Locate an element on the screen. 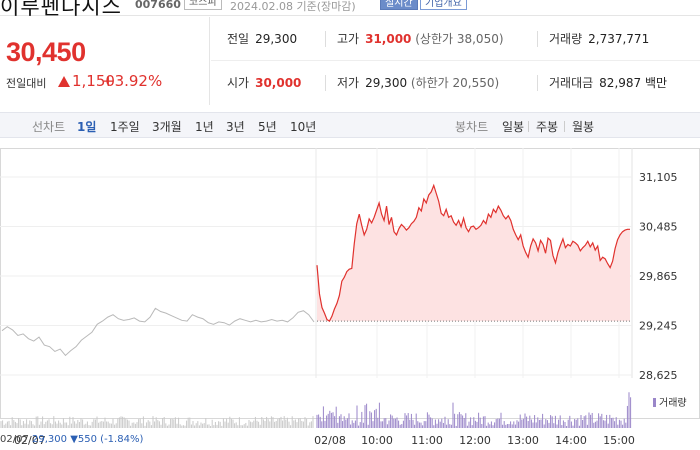  stat-amount: 거래대금 82,987 백만 is located at coordinates (608, 83).